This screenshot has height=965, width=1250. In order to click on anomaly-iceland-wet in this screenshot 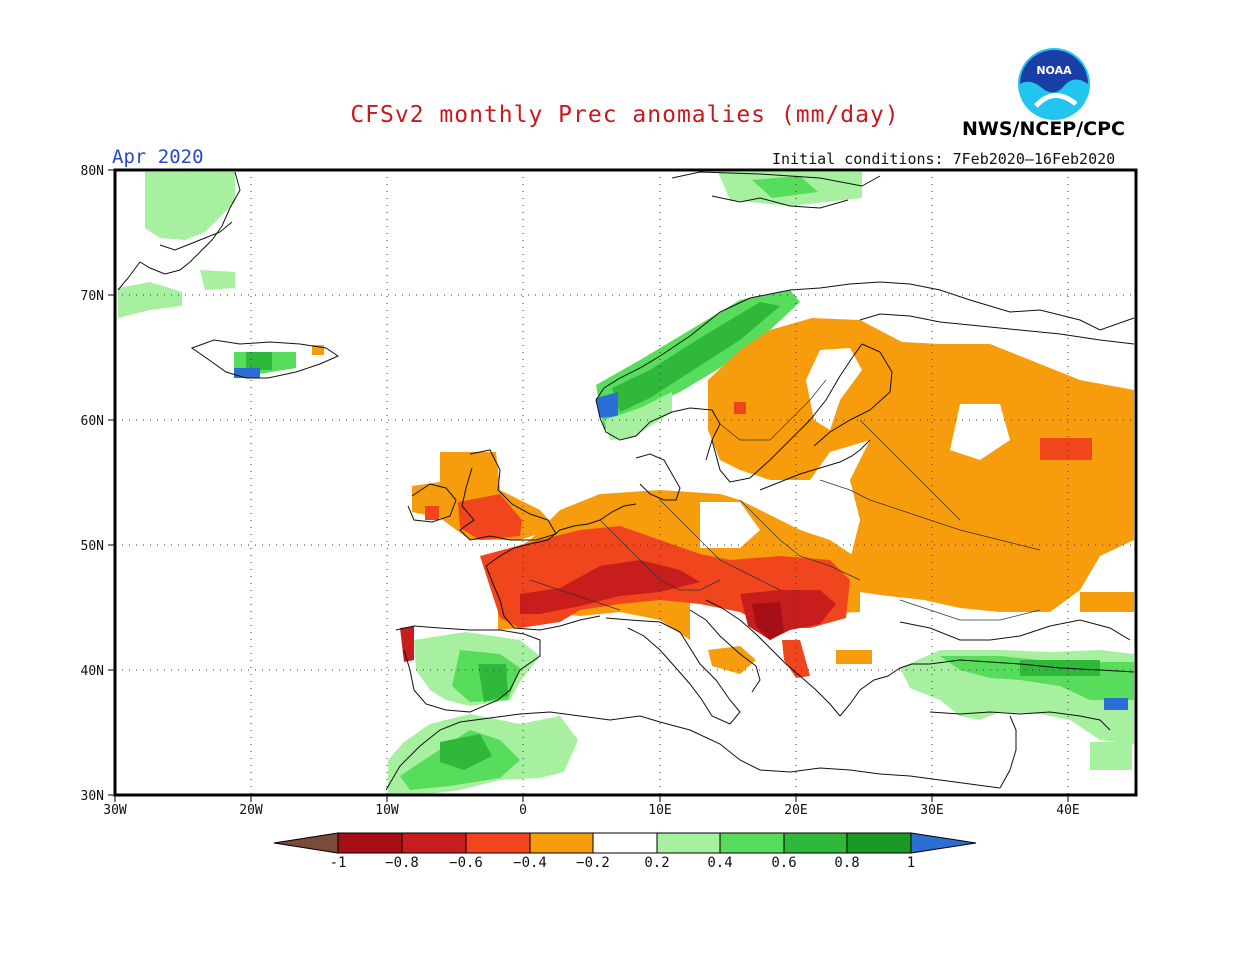, I will do `click(259, 361)`.